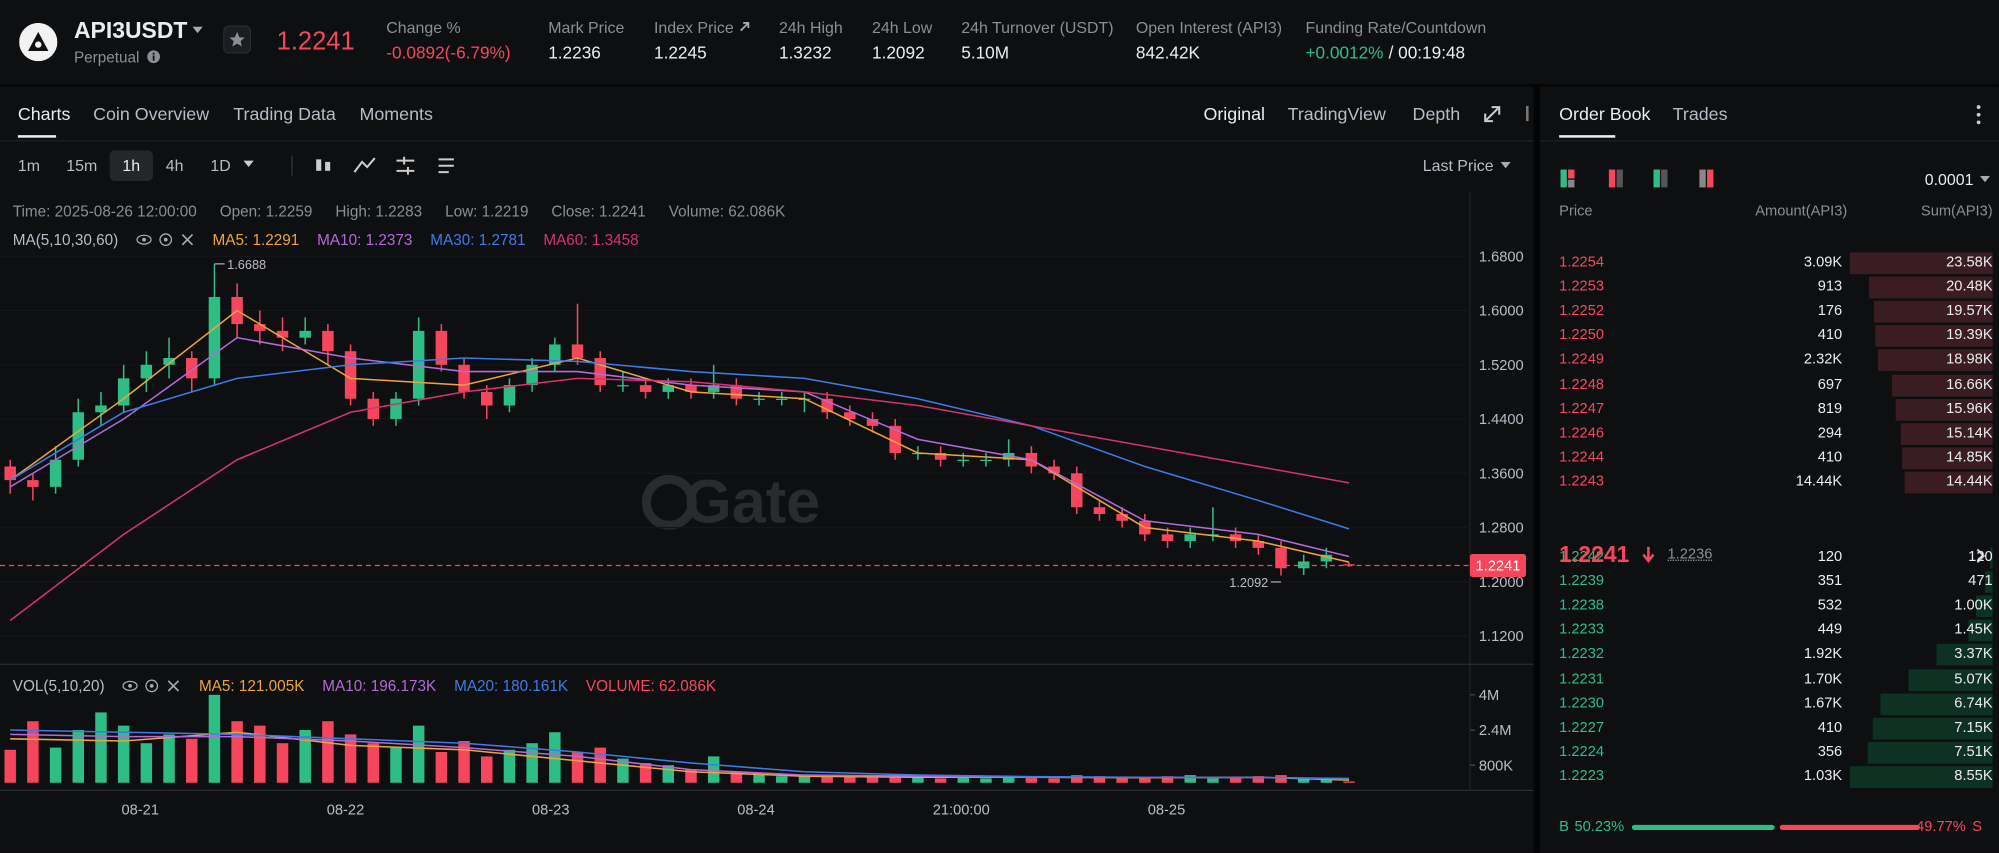 The width and height of the screenshot is (1999, 853). I want to click on stat-label: Funding Rate/Countdown, so click(1396, 28).